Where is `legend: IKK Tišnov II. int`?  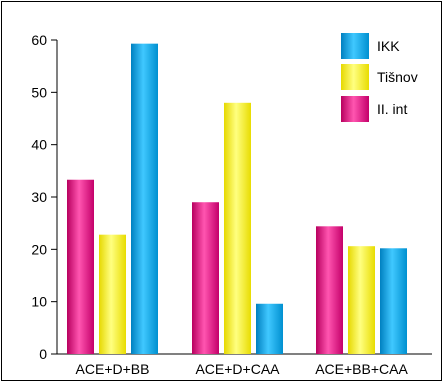
legend: IKK Tišnov II. int is located at coordinates (379, 77).